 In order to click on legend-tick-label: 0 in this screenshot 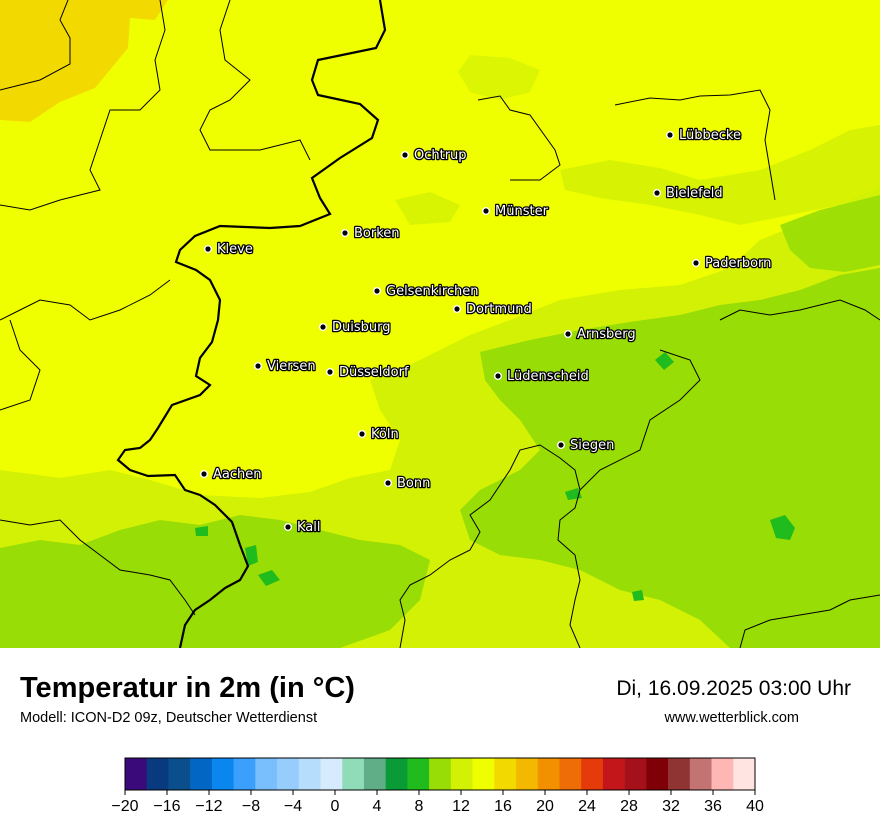, I will do `click(335, 806)`.